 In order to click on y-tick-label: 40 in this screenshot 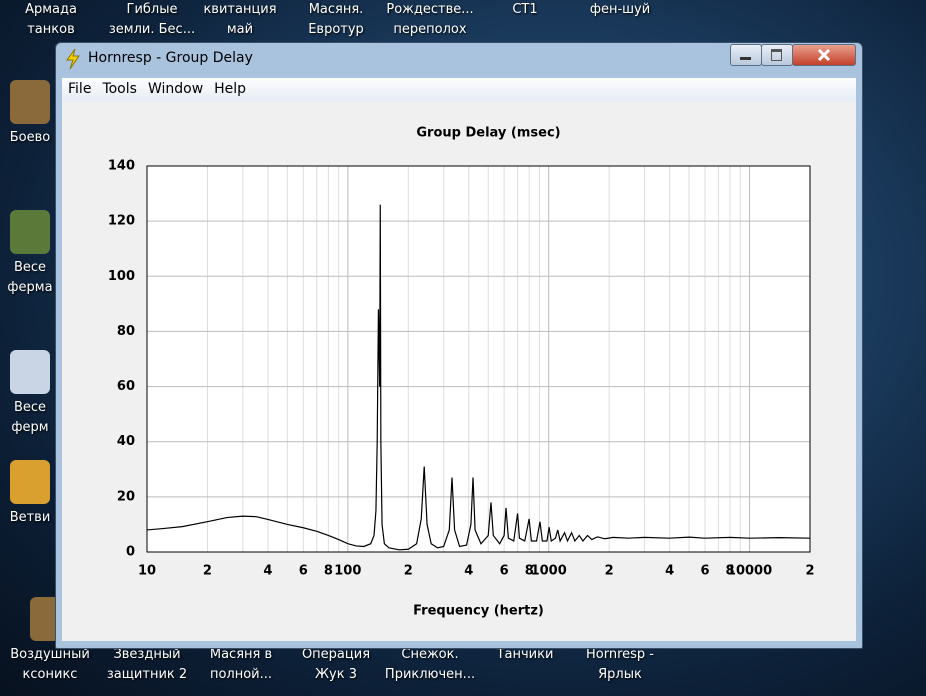, I will do `click(126, 441)`.